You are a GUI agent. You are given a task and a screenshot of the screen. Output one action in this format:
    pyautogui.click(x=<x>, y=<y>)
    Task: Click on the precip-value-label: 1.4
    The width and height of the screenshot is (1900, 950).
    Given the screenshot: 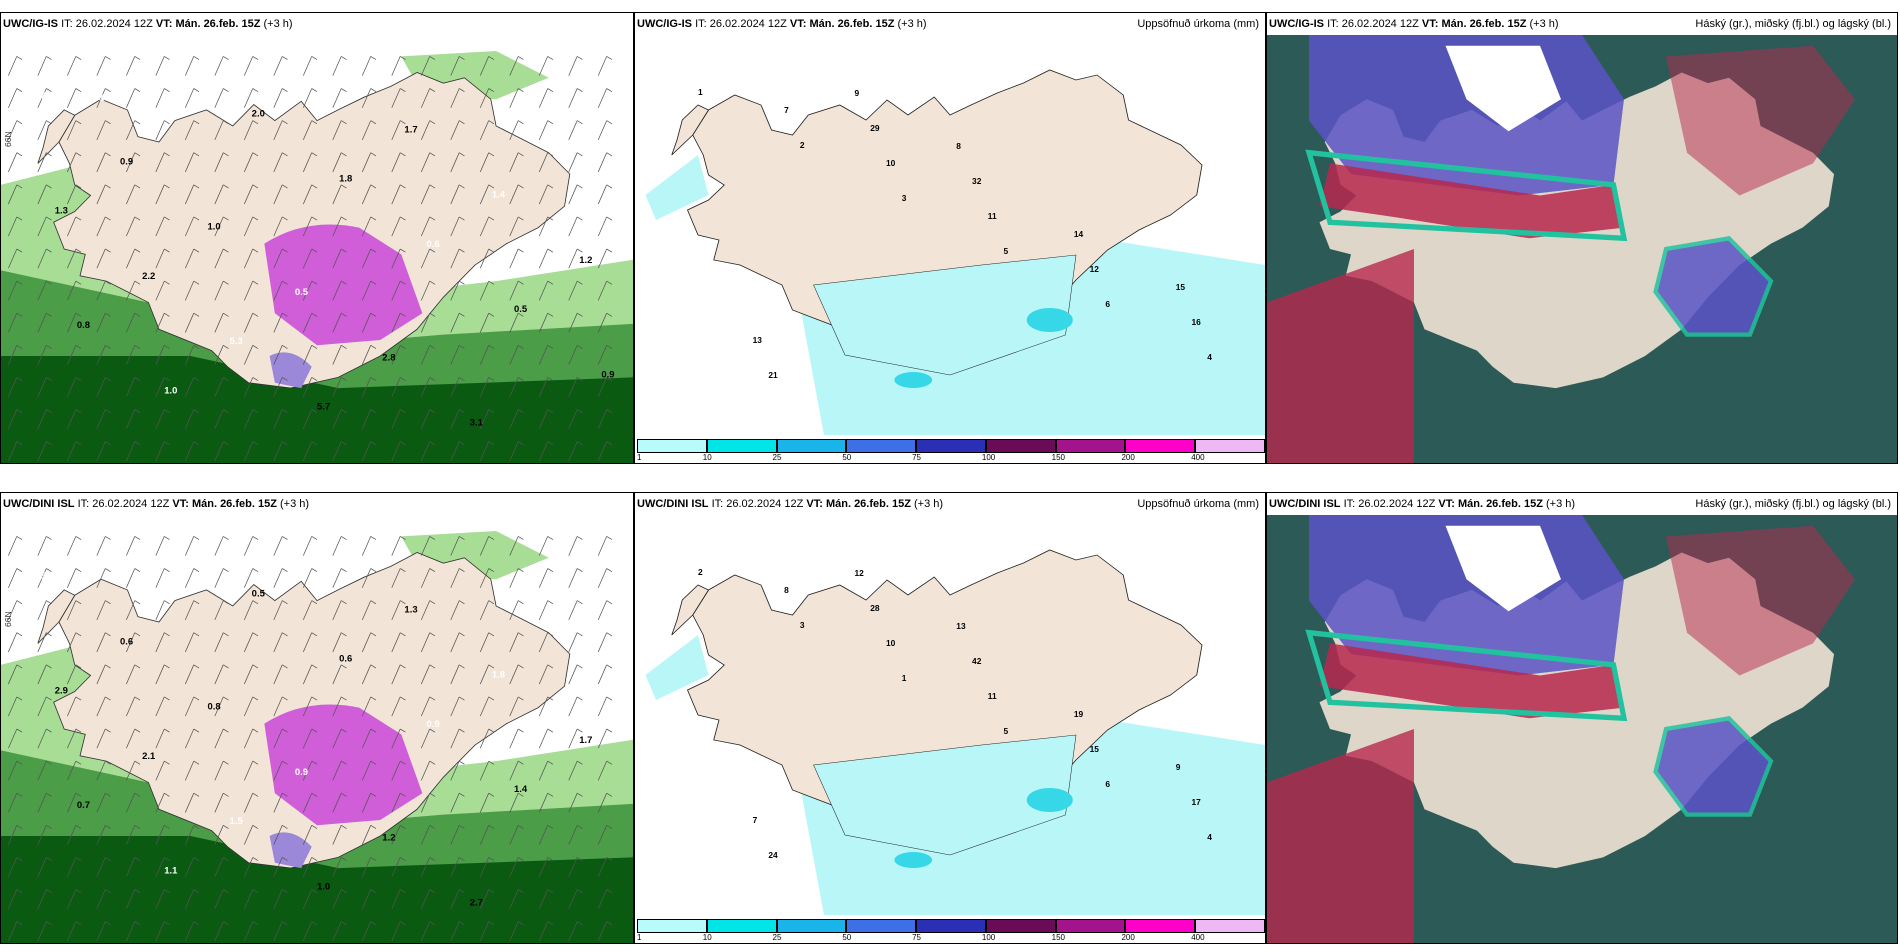 What is the action you would take?
    pyautogui.click(x=521, y=789)
    